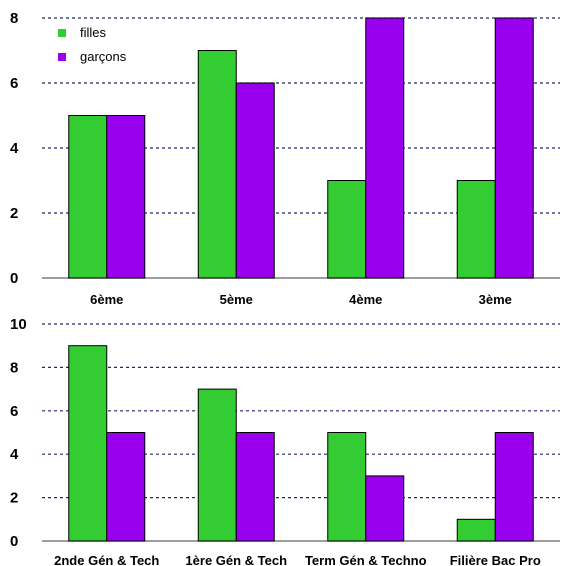 The width and height of the screenshot is (571, 566). What do you see at coordinates (366, 559) in the screenshot?
I see `category-label: Term Gén & Techno` at bounding box center [366, 559].